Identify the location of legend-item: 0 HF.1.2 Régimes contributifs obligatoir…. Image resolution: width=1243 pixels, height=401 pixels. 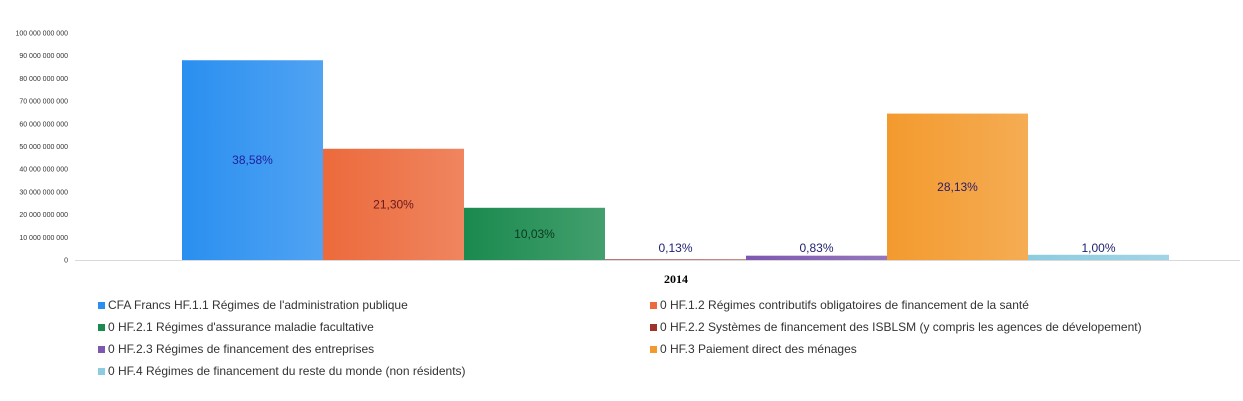
(930, 305).